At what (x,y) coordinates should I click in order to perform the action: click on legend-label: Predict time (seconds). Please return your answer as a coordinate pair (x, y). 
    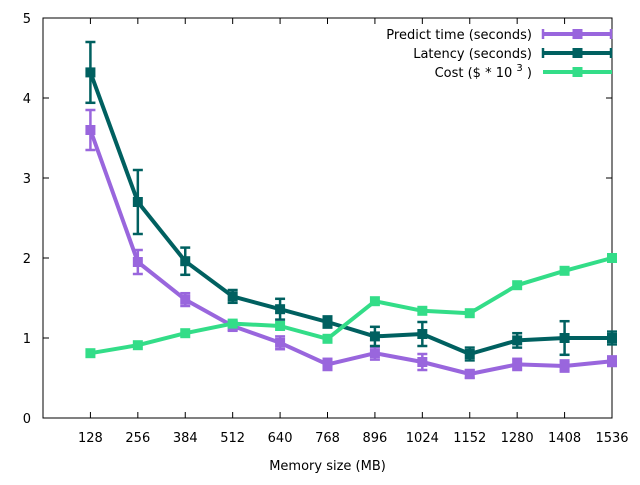
    Looking at the image, I should click on (459, 35).